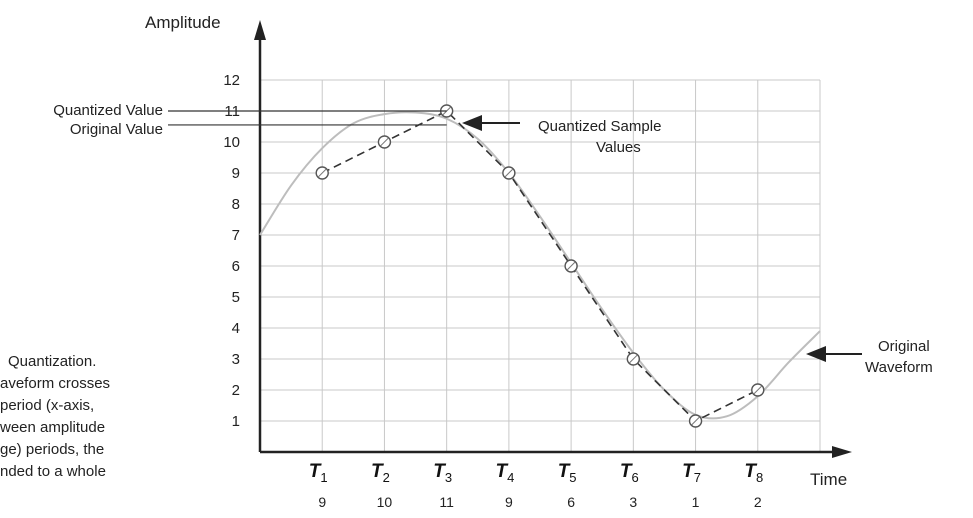 The image size is (973, 518). Describe the element at coordinates (691, 473) in the screenshot. I see `x-tick-label: T7` at that location.